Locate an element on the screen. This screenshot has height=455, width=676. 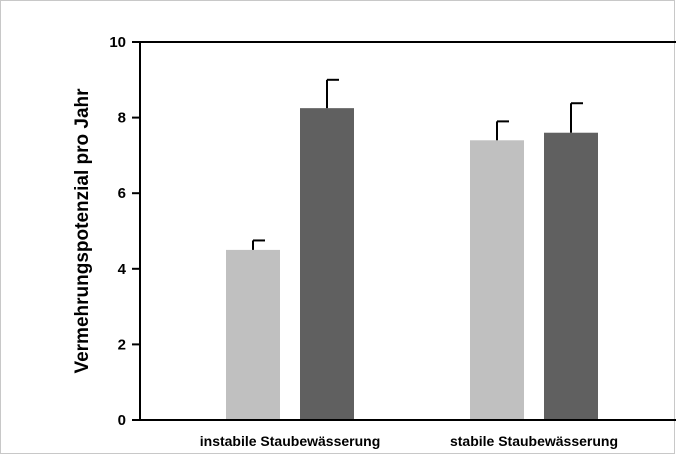
x-category-label: stabile Staubewässerung is located at coordinates (534, 441).